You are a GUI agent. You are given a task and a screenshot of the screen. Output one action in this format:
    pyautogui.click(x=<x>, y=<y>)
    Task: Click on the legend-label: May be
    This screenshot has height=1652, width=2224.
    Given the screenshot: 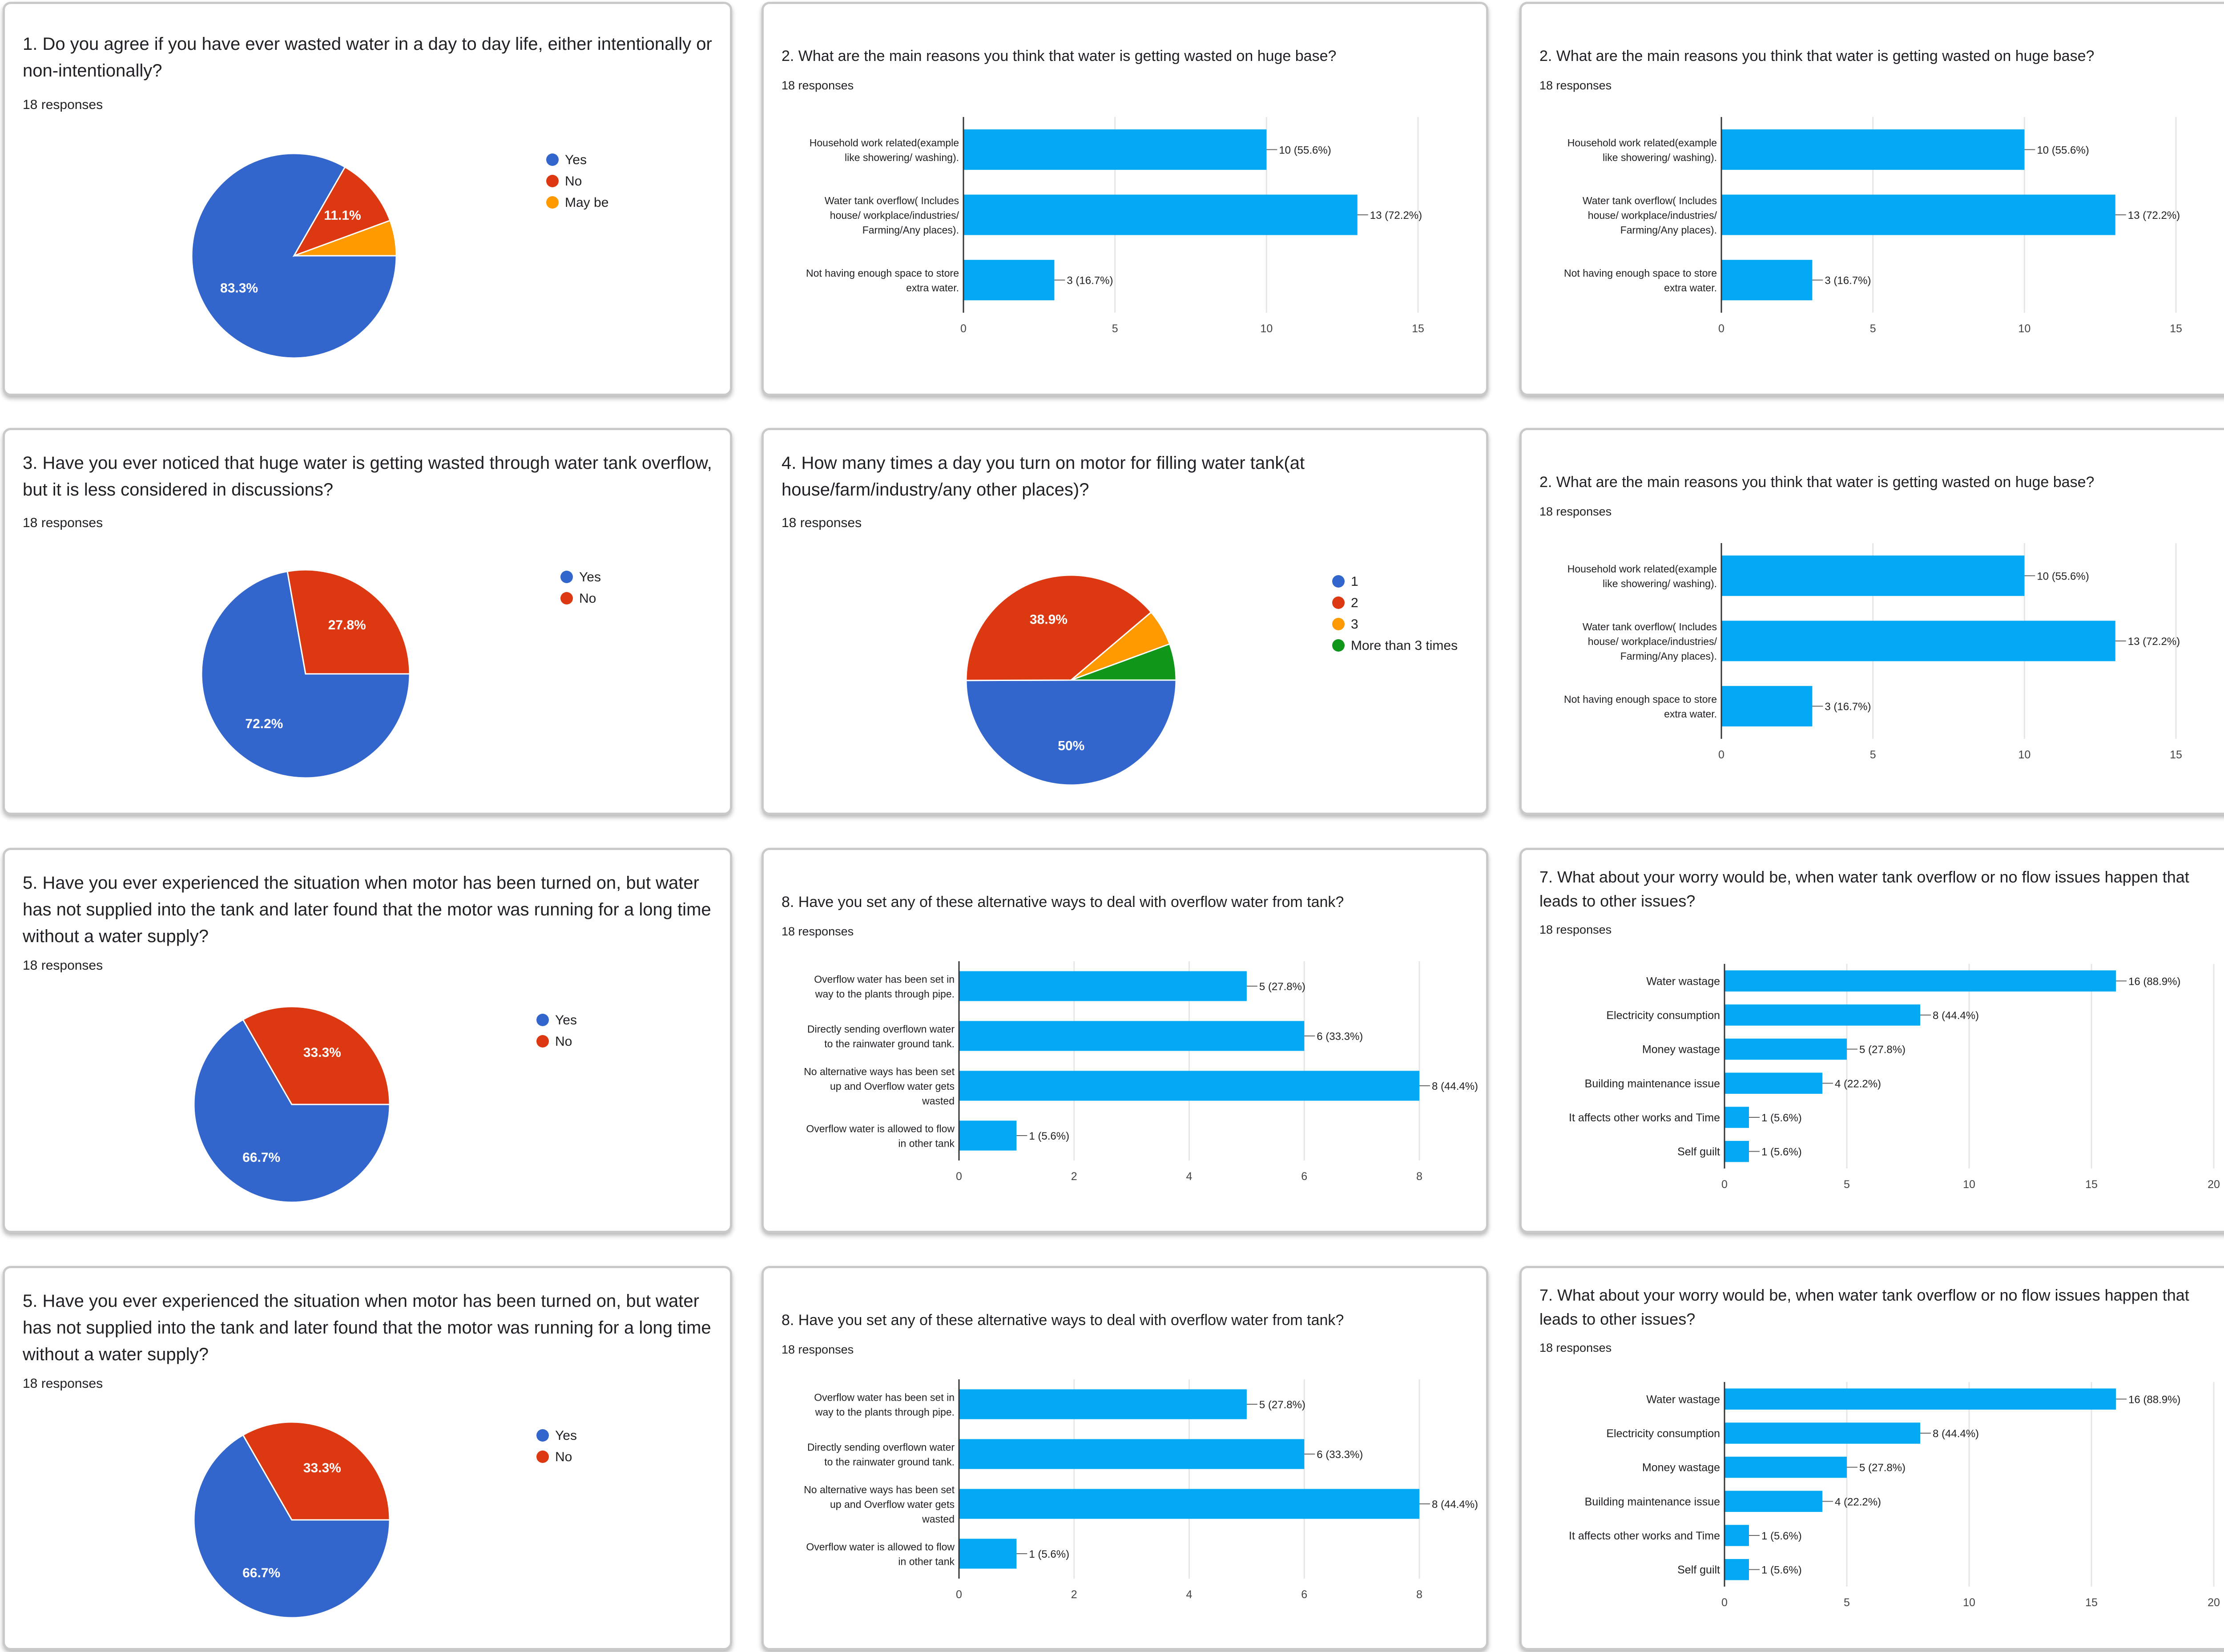 What is the action you would take?
    pyautogui.click(x=586, y=202)
    